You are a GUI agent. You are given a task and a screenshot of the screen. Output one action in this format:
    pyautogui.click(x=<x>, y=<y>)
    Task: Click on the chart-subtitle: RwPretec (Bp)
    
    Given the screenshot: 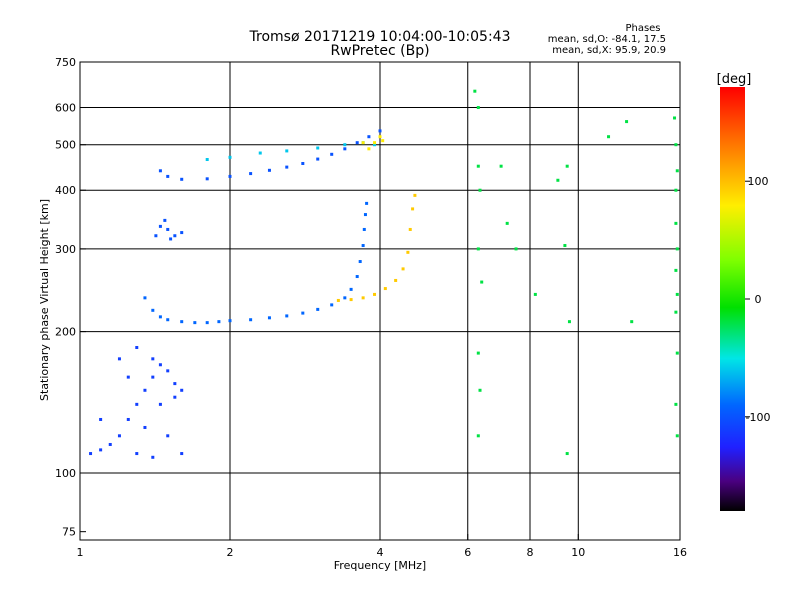 What is the action you would take?
    pyautogui.click(x=379, y=51)
    